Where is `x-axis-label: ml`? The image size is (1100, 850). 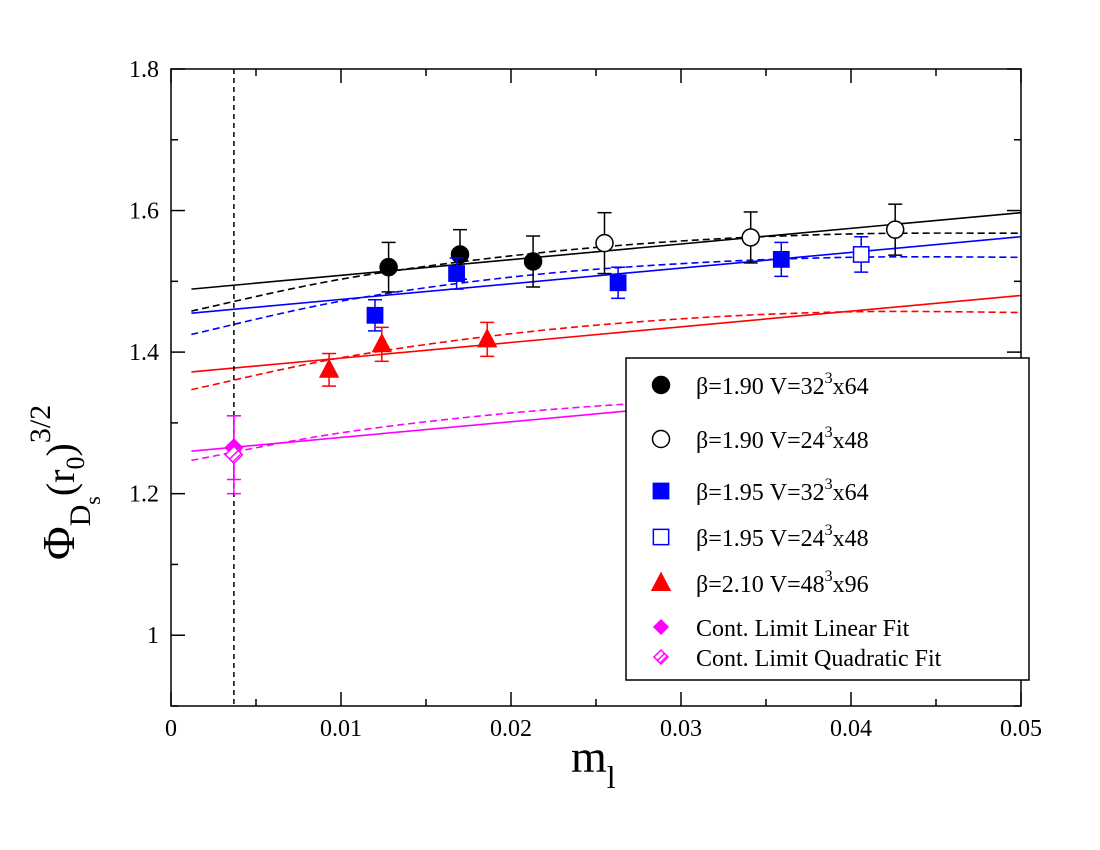
x-axis-label: ml is located at coordinates (593, 763).